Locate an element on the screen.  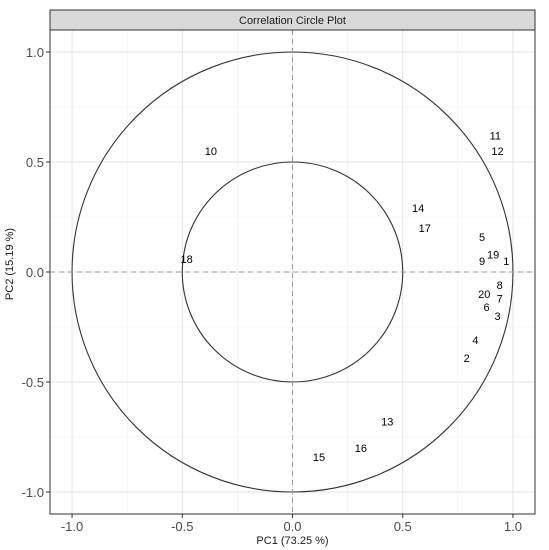
title-strip is located at coordinates (292, 20).